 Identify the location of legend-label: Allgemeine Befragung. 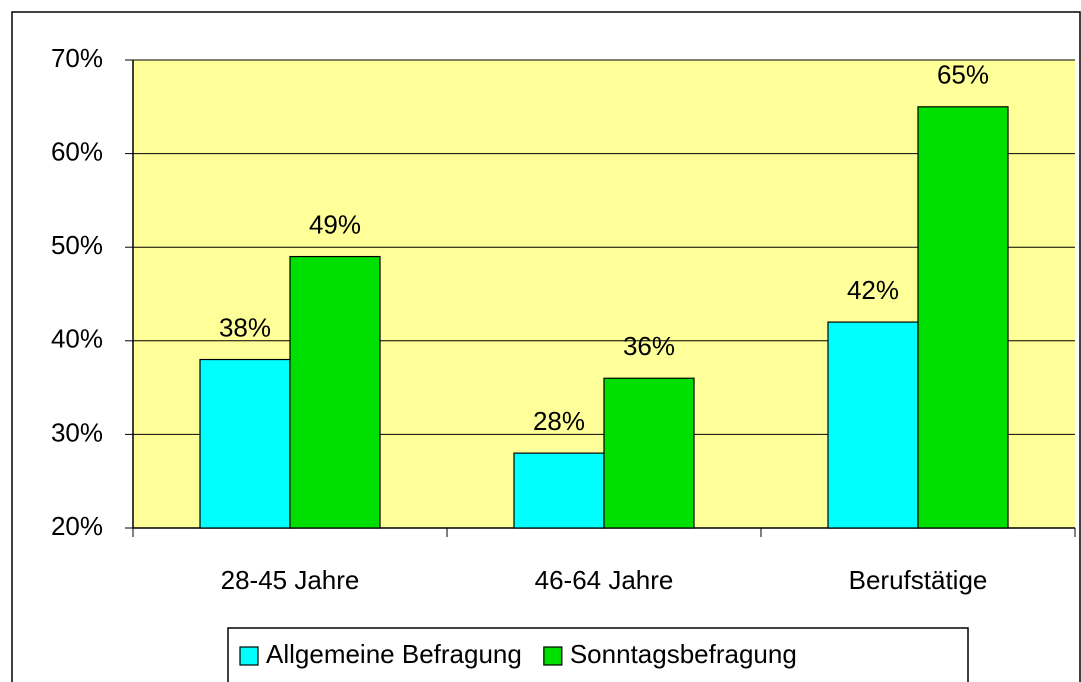
(394, 654).